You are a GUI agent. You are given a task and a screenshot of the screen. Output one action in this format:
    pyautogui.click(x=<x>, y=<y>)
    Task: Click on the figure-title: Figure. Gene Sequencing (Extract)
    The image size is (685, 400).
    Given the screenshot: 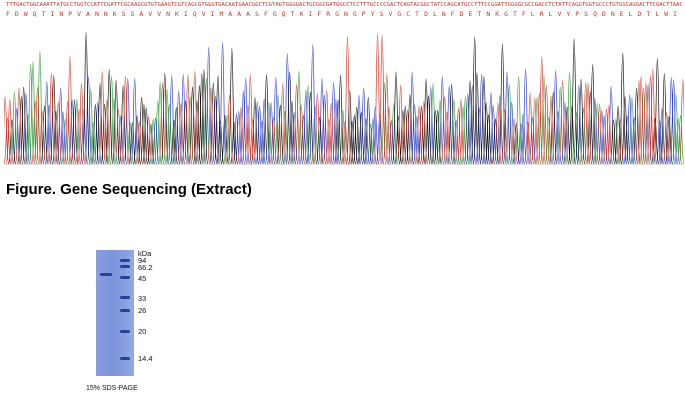 What is the action you would take?
    pyautogui.click(x=129, y=189)
    